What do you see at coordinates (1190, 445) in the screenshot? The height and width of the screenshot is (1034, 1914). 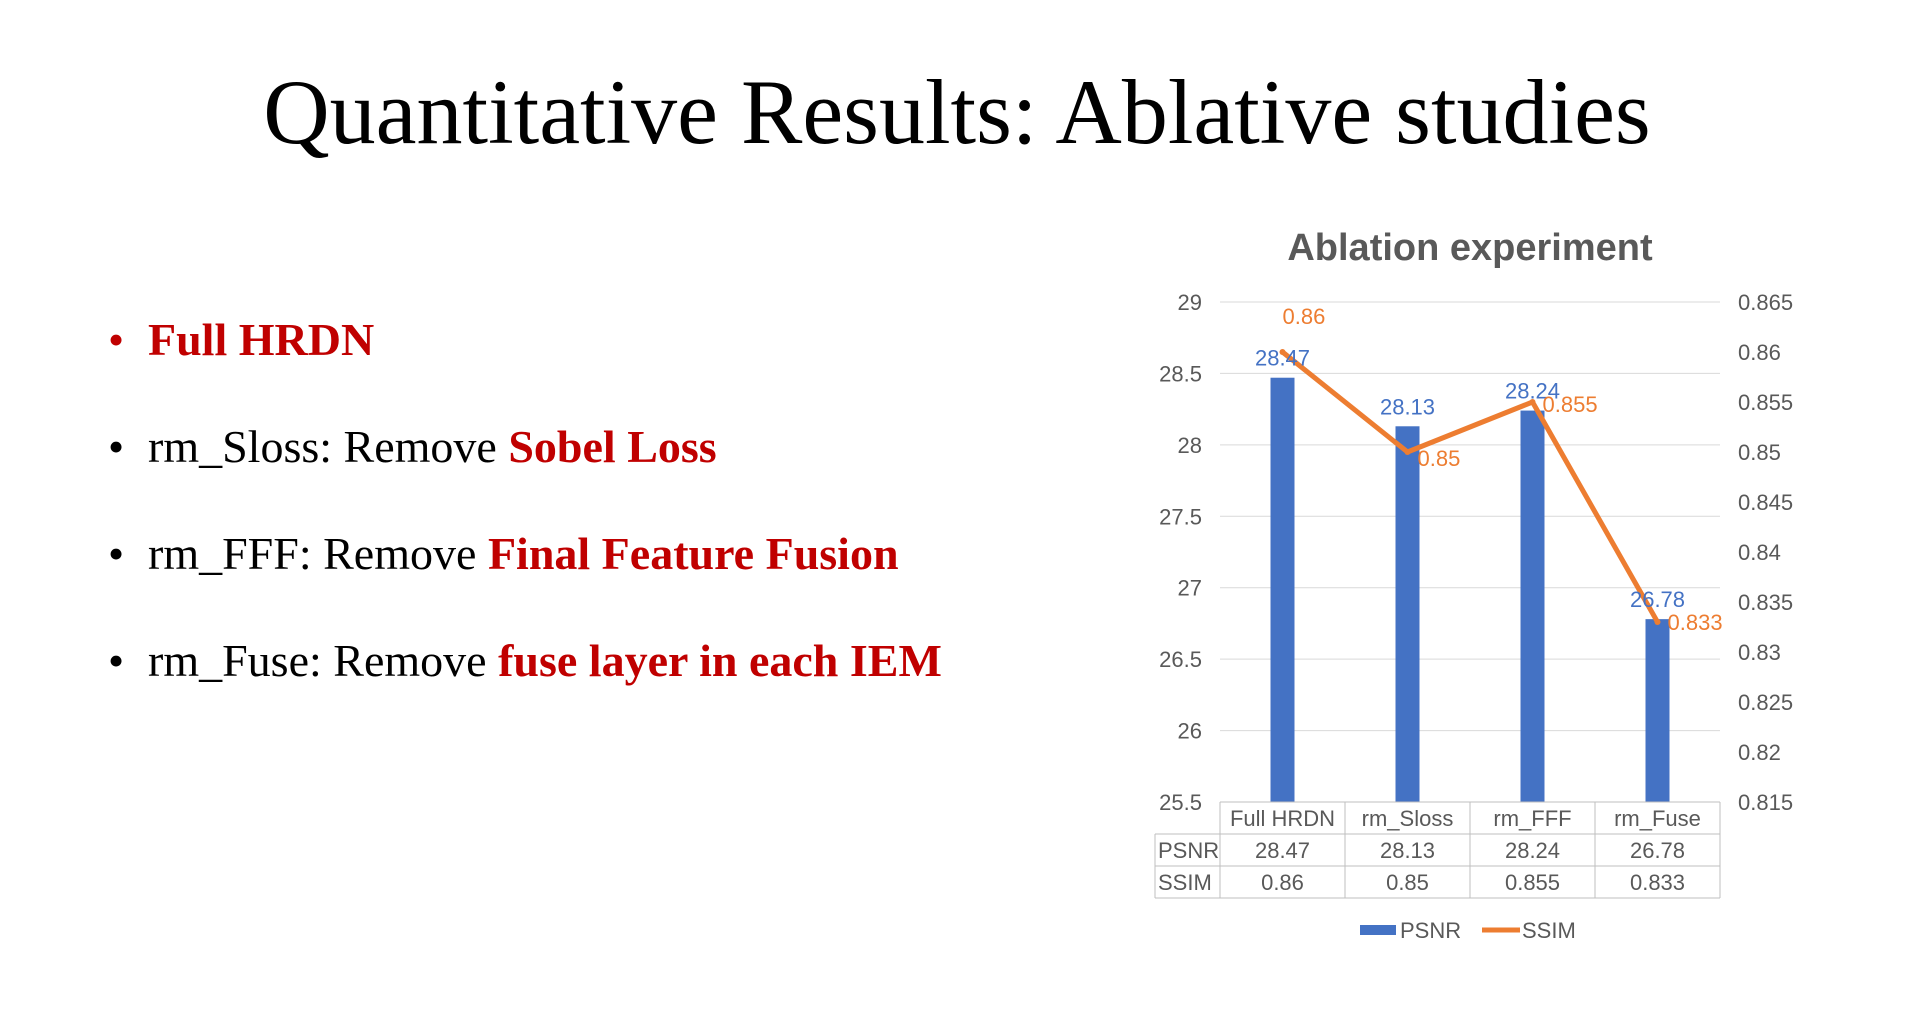 I see `y-left-tick-label: 28` at bounding box center [1190, 445].